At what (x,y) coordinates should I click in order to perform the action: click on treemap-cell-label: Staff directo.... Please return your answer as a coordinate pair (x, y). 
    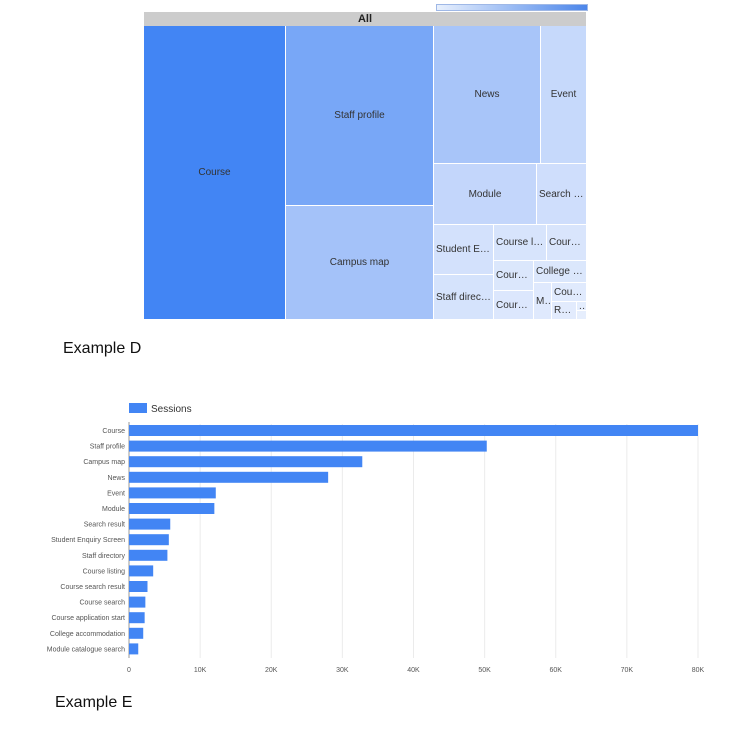
    Looking at the image, I should click on (464, 297).